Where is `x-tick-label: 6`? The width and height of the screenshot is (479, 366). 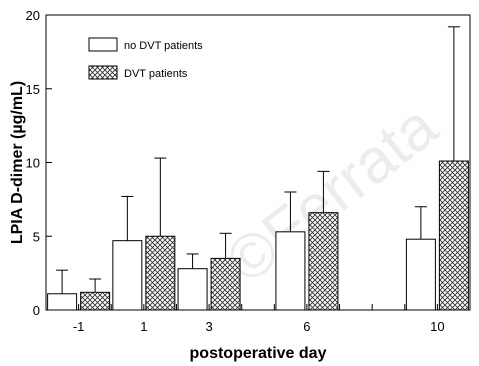 x-tick-label: 6 is located at coordinates (306, 326).